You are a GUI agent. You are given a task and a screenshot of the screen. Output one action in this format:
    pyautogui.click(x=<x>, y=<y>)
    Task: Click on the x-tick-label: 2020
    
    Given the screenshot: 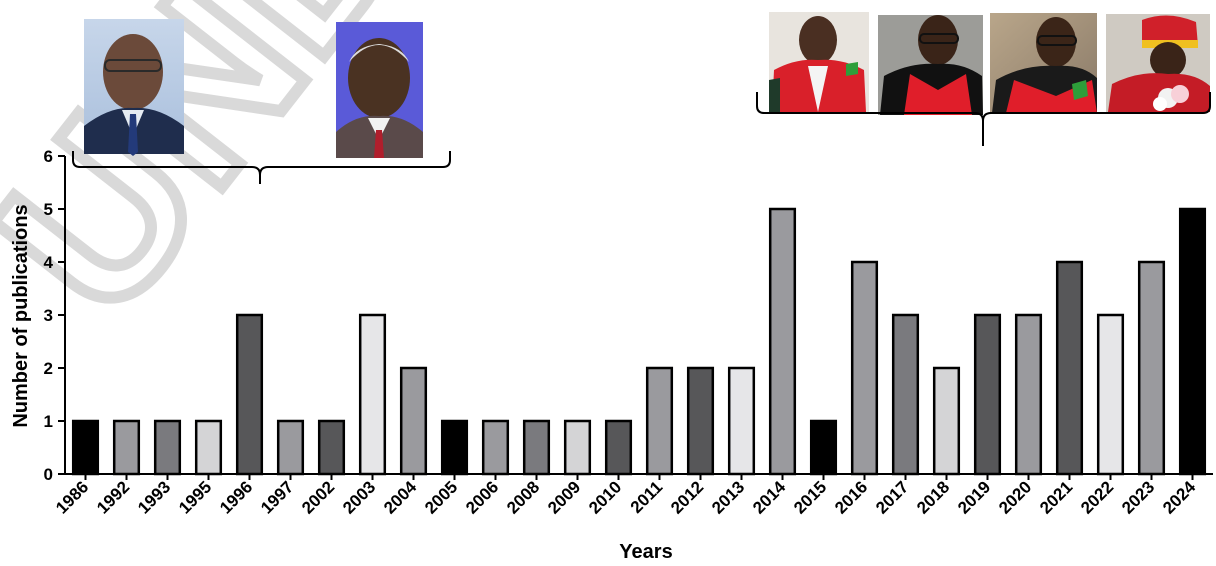 What is the action you would take?
    pyautogui.click(x=1015, y=497)
    